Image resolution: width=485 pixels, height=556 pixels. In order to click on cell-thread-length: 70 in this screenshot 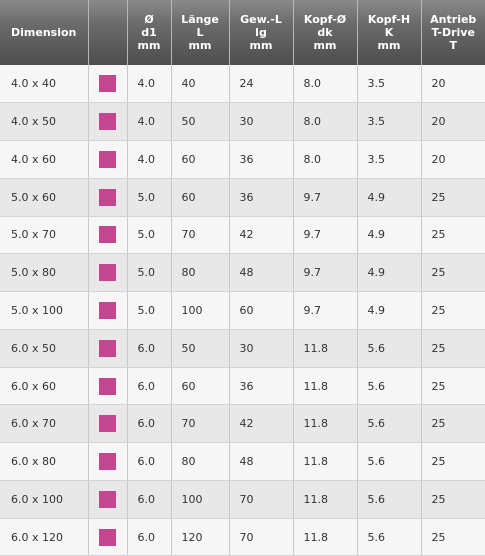, I will do `click(261, 537)`.